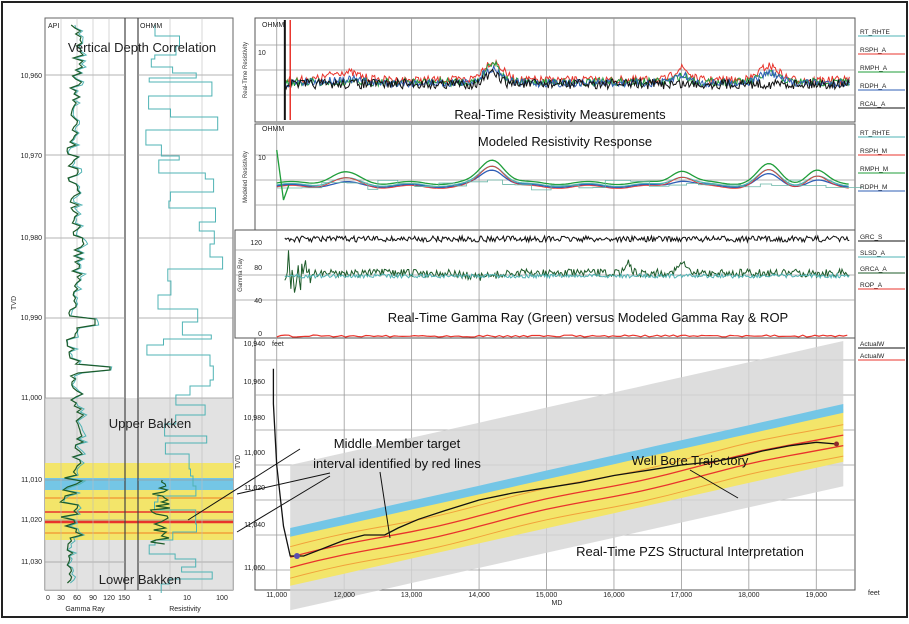 This screenshot has height=624, width=909. What do you see at coordinates (256, 289) in the screenshot?
I see `track3-y-ticks: 0 40 80 120` at bounding box center [256, 289].